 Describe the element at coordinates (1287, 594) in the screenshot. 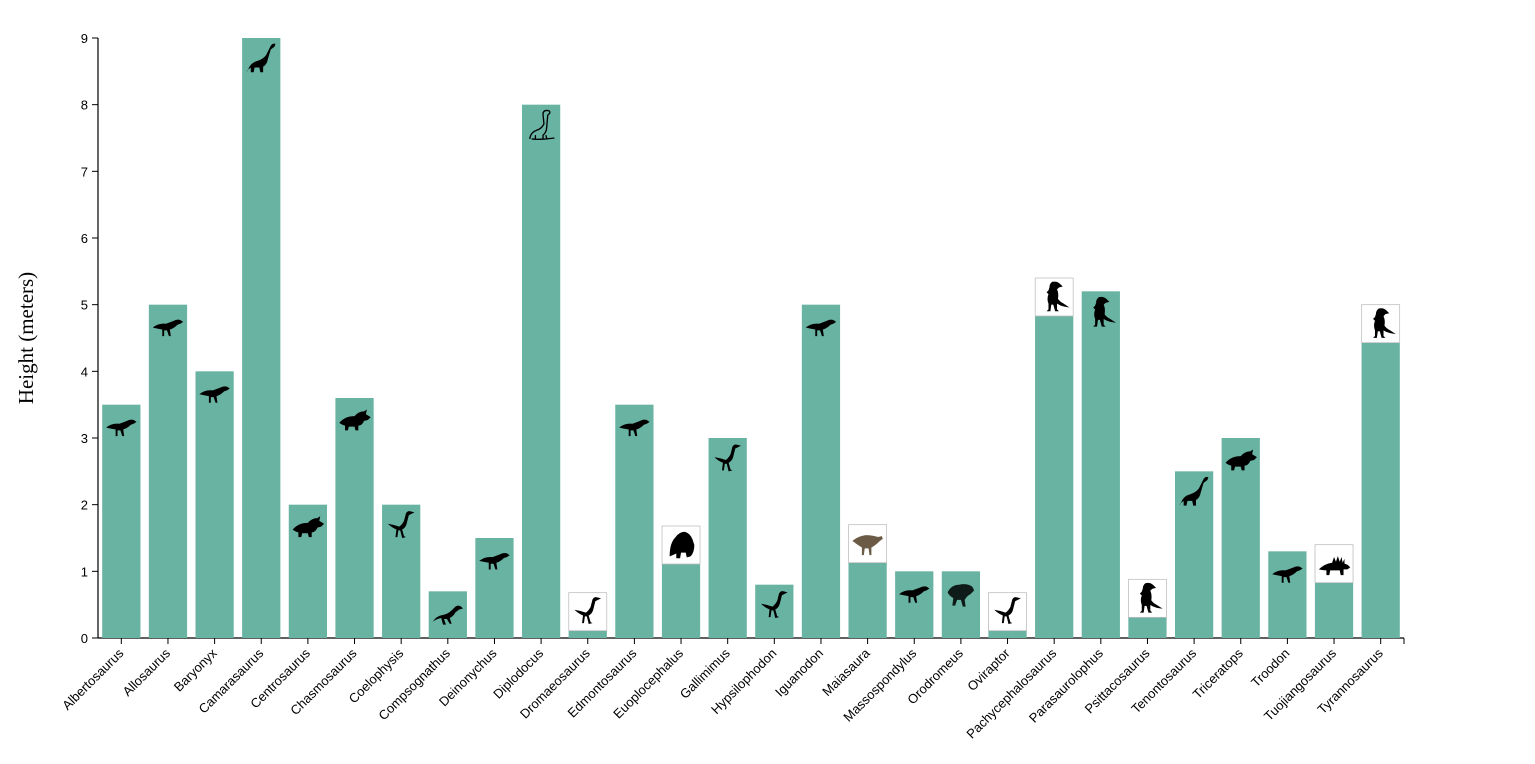

I see `bar-troodon` at that location.